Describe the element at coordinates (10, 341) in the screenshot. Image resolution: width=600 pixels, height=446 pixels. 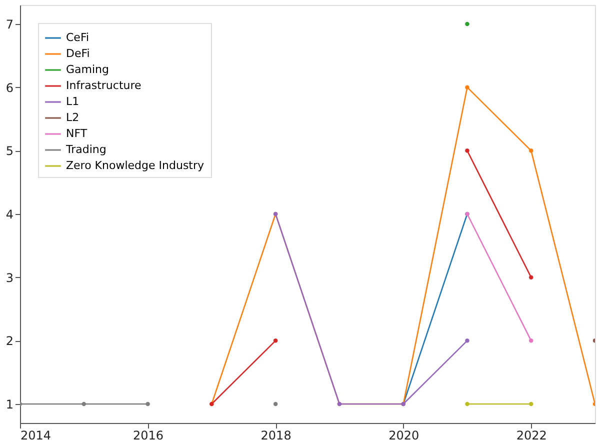
I see `y-tick-label: 2` at that location.